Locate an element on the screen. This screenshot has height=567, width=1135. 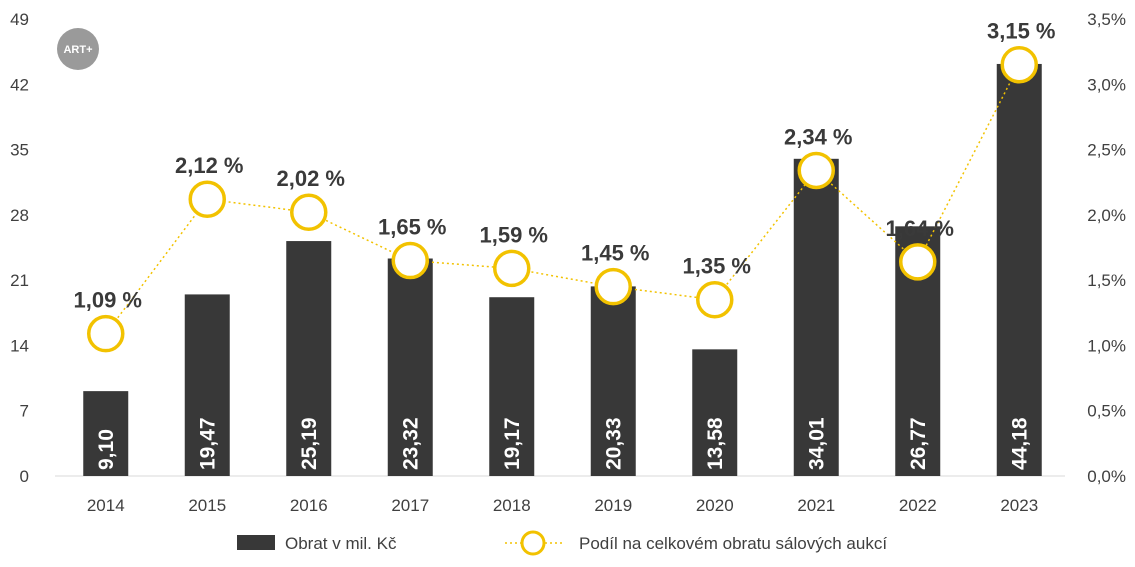
right-axis-tick: 2,5% is located at coordinates (1106, 150).